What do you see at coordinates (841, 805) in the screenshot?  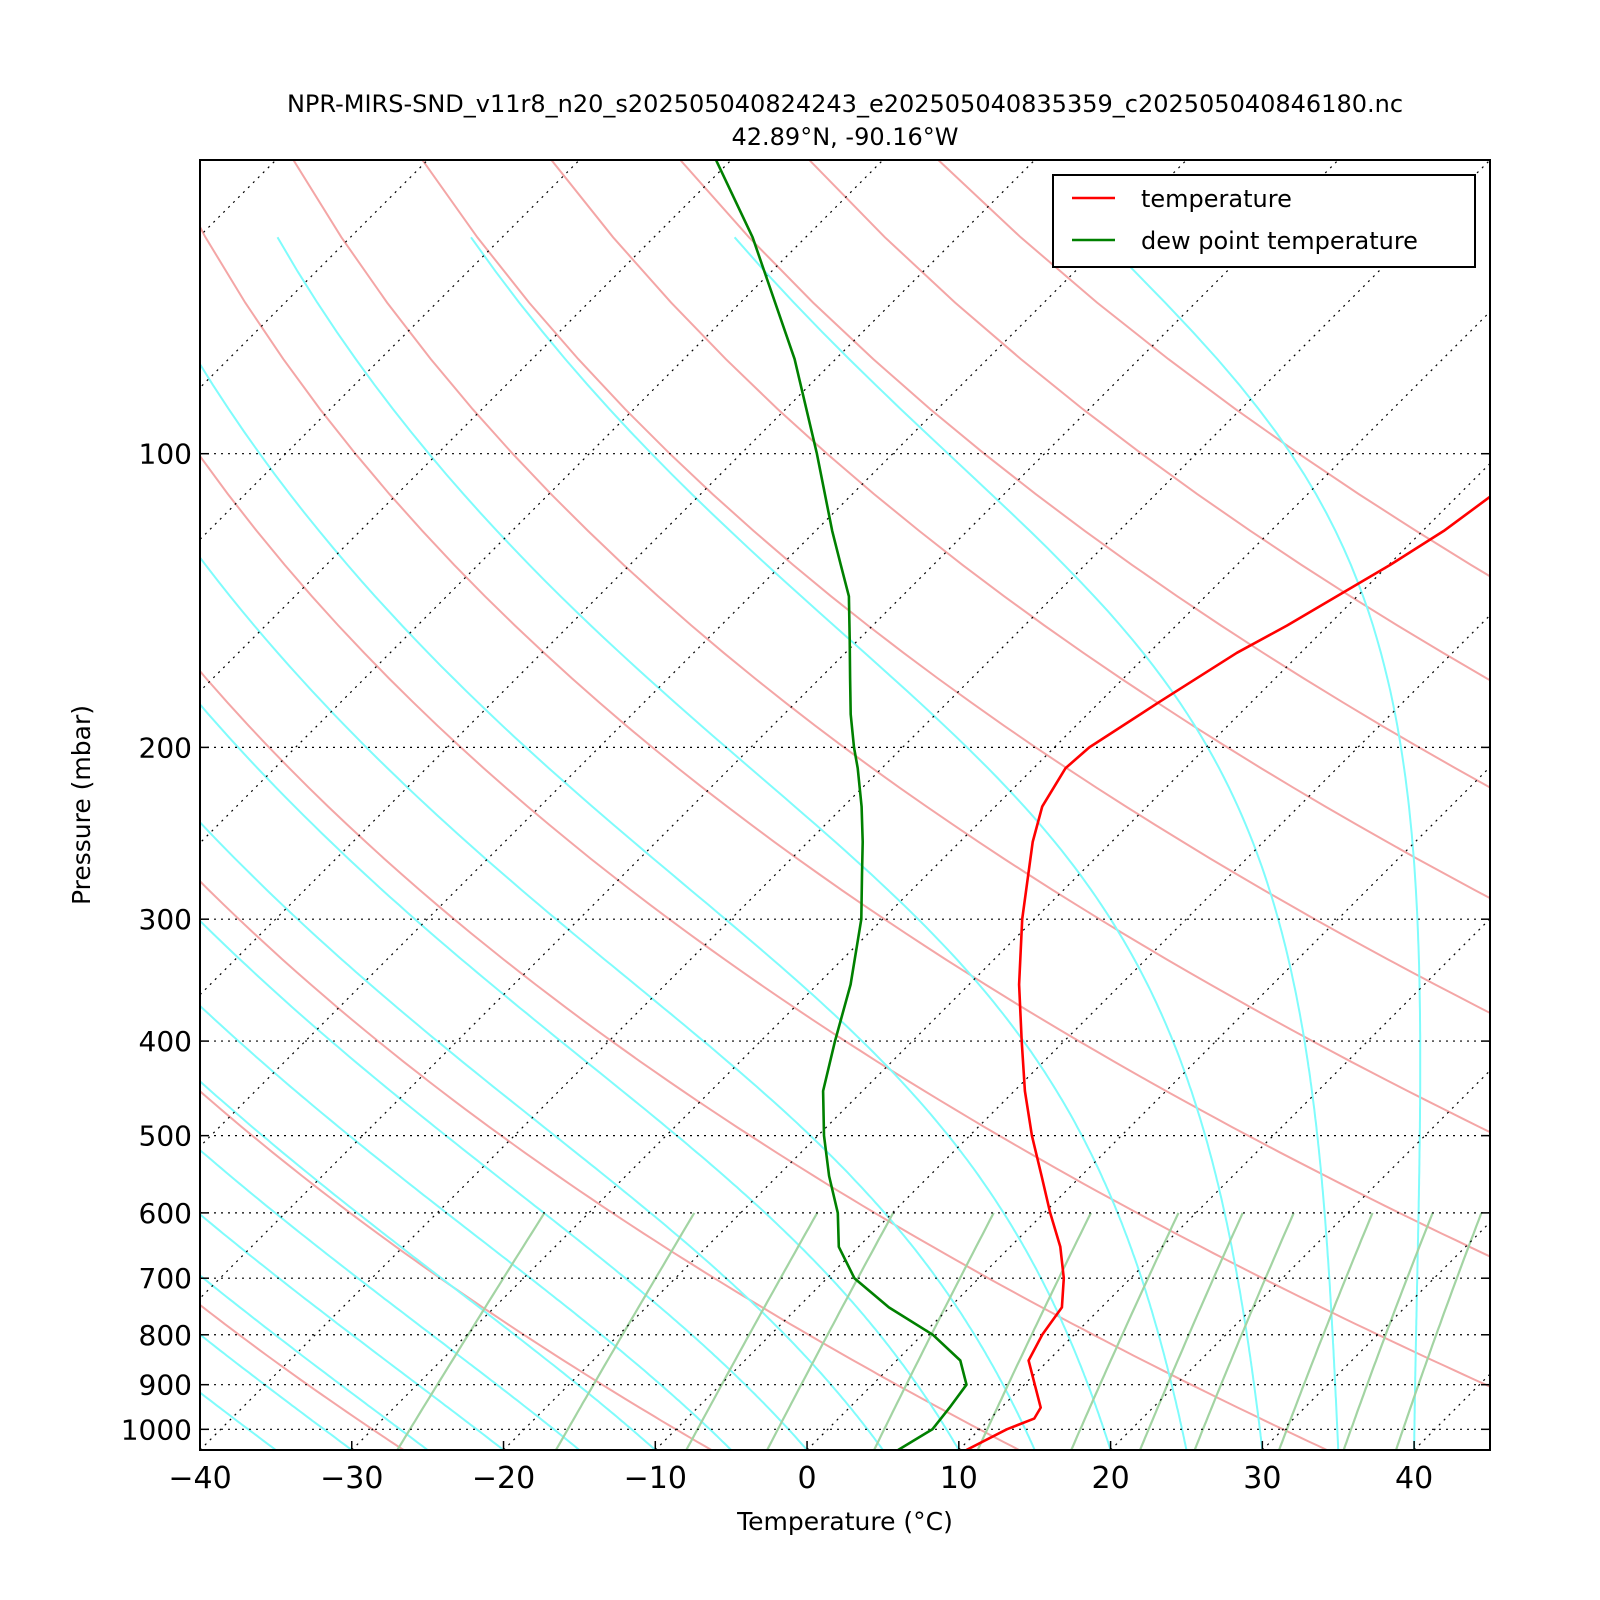 I see `dewpoint-line` at bounding box center [841, 805].